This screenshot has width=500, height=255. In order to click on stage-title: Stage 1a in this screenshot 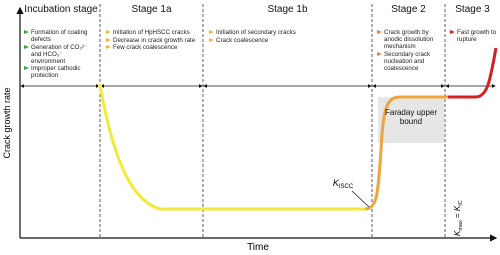, I will do `click(151, 9)`.